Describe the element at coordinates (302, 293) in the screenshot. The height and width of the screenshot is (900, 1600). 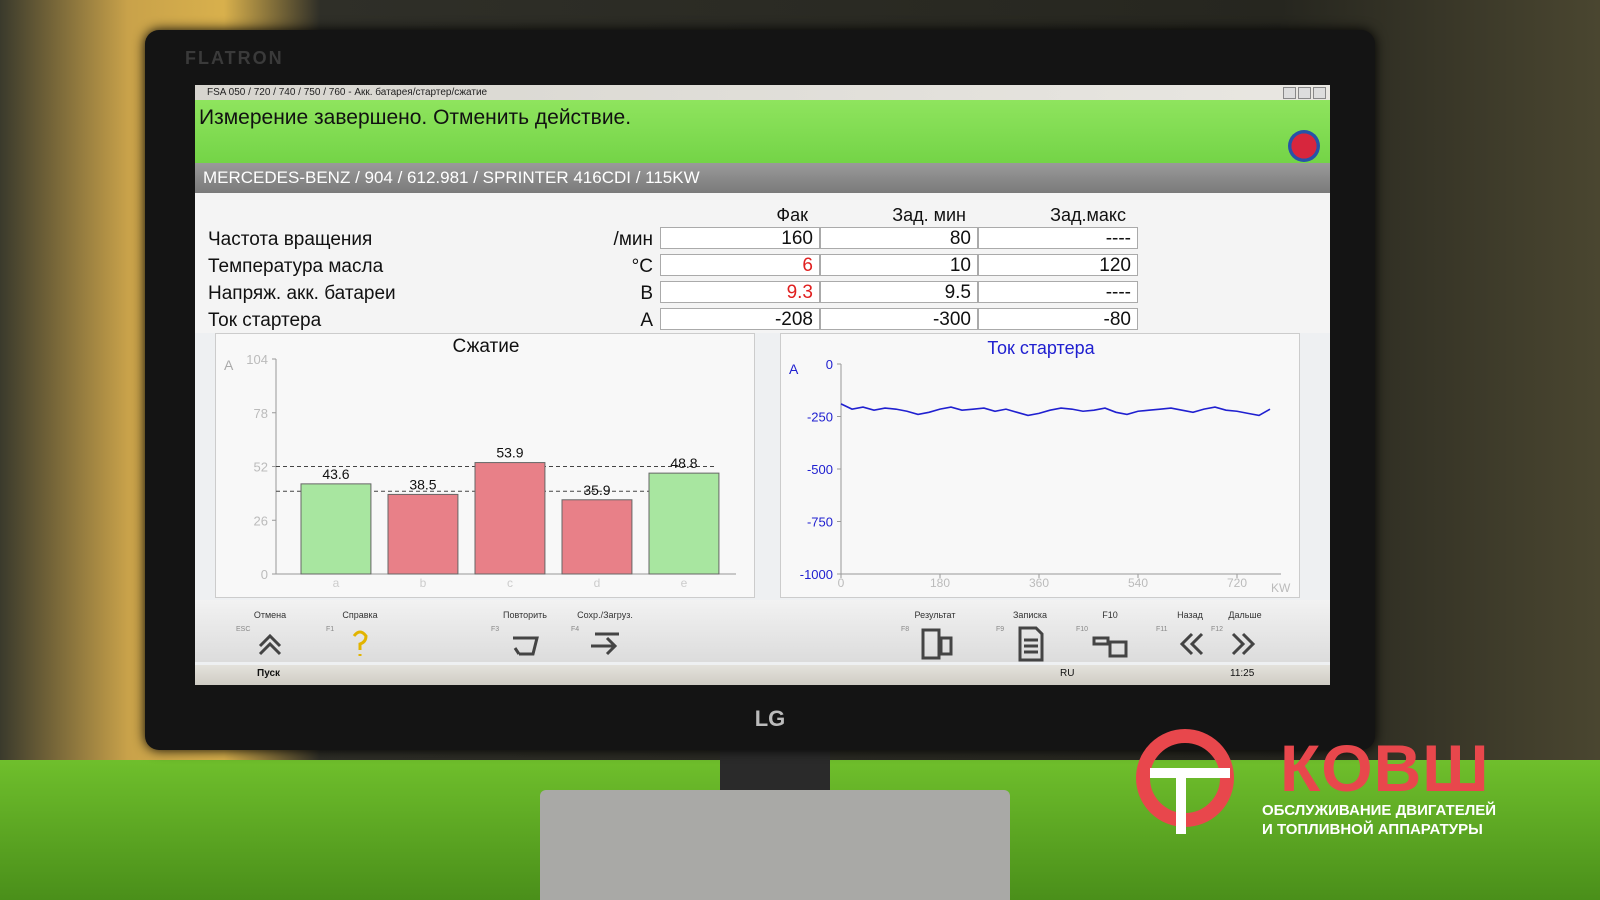
I see `row-name: Напряж. акк. батареи` at that location.